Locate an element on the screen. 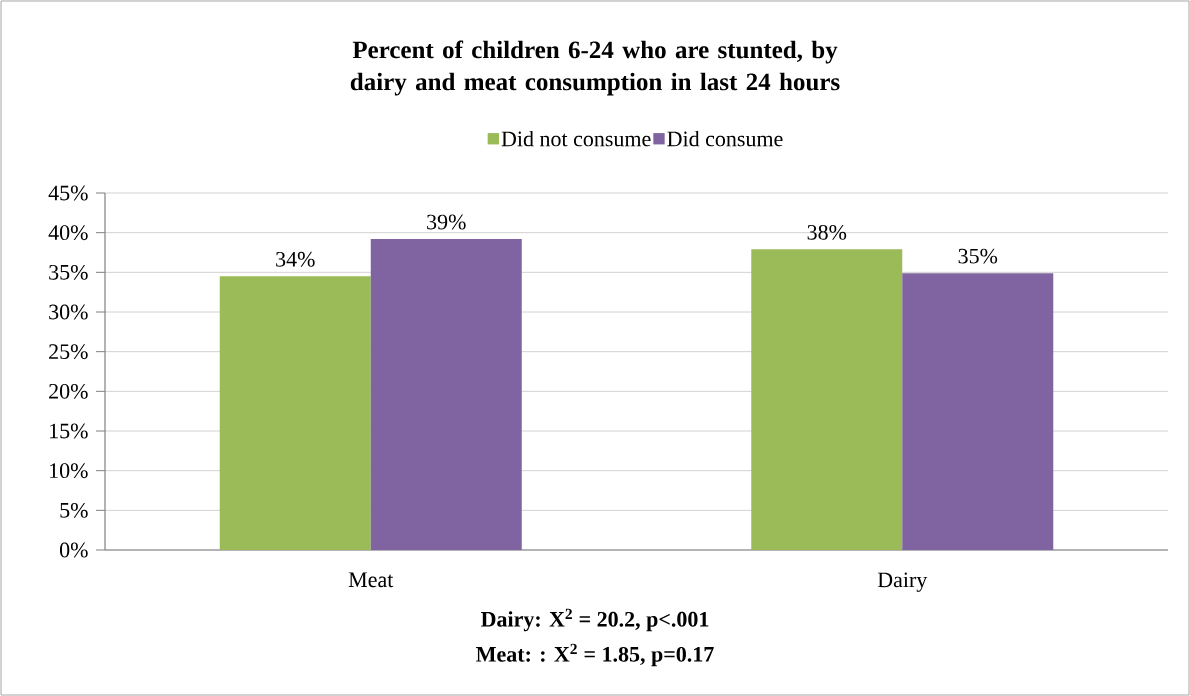 Image resolution: width=1190 pixels, height=696 pixels. legend-label: Did consume is located at coordinates (725, 138).